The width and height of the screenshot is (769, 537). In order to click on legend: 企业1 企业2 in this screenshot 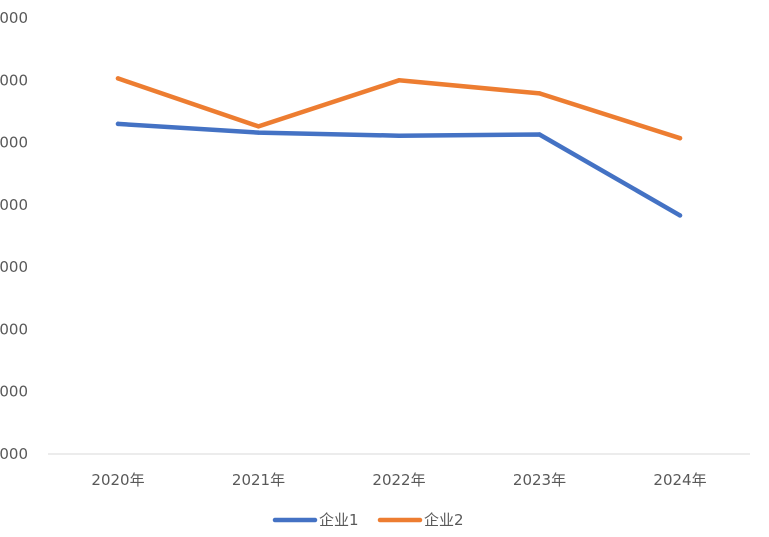, I will do `click(368, 520)`.